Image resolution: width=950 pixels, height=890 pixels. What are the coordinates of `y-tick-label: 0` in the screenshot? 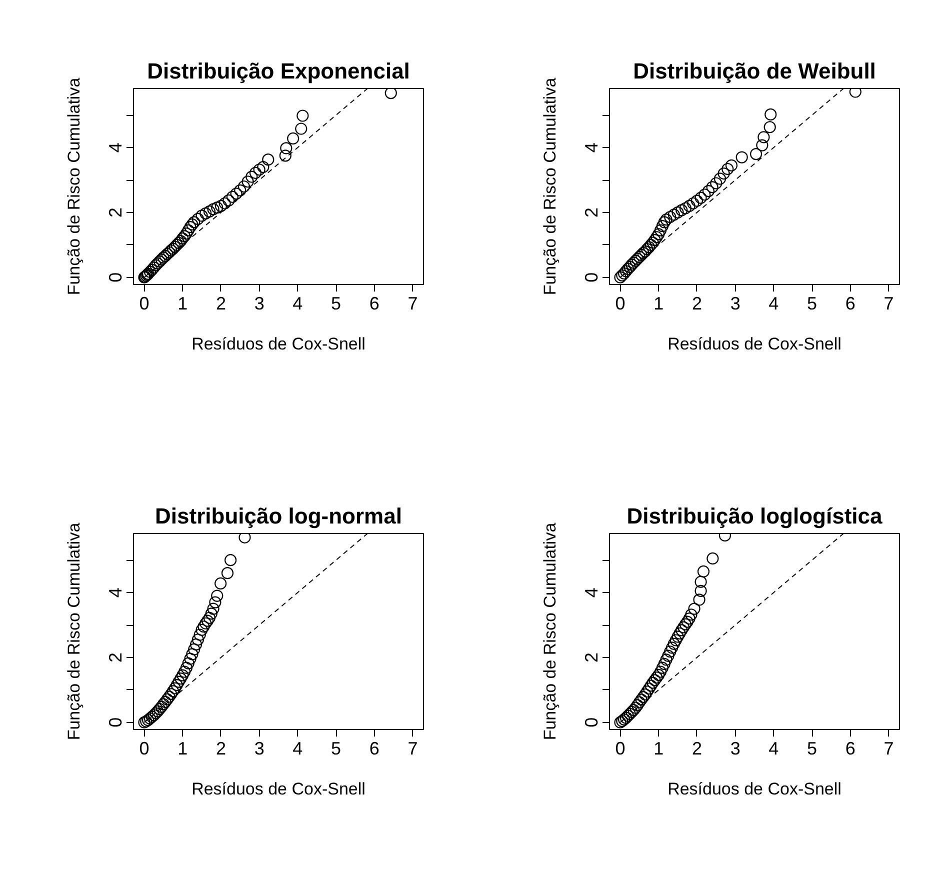 It's located at (116, 277).